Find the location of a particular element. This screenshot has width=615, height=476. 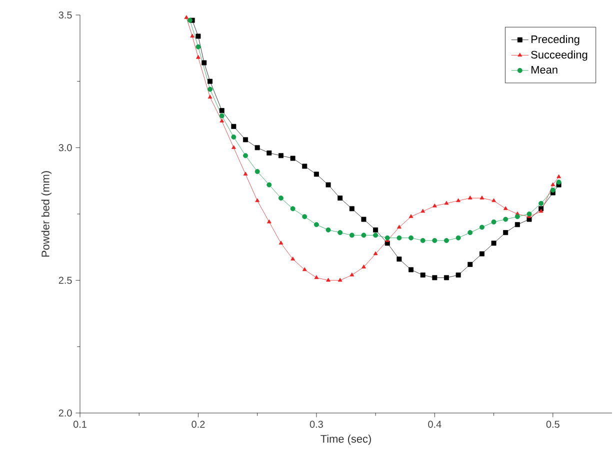

y-tick-label: 3.0 is located at coordinates (65, 148).